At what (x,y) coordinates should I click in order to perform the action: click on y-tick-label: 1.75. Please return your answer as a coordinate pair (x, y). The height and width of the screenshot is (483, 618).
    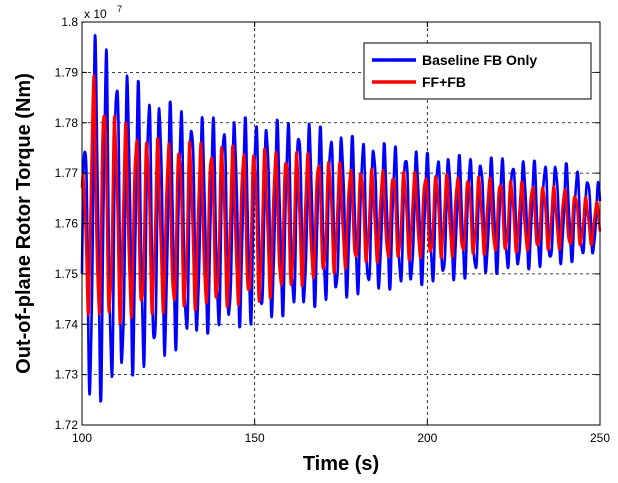
    Looking at the image, I should click on (67, 274).